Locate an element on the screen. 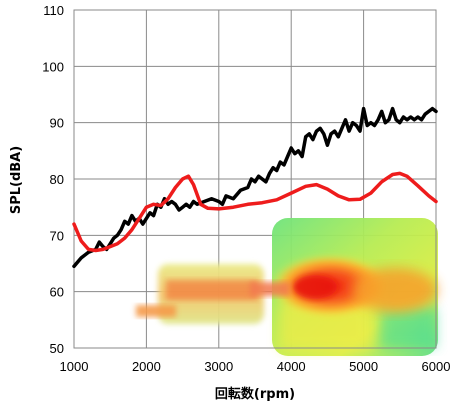 This screenshot has width=464, height=405. y-tick-label-3: 80 is located at coordinates (57, 179).